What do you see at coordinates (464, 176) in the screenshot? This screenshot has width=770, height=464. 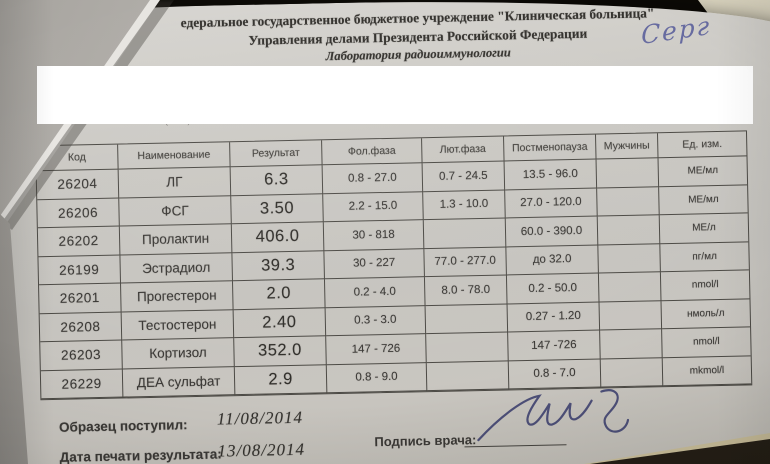 I see `cell-lut-range: 0.7 - 24.5` at bounding box center [464, 176].